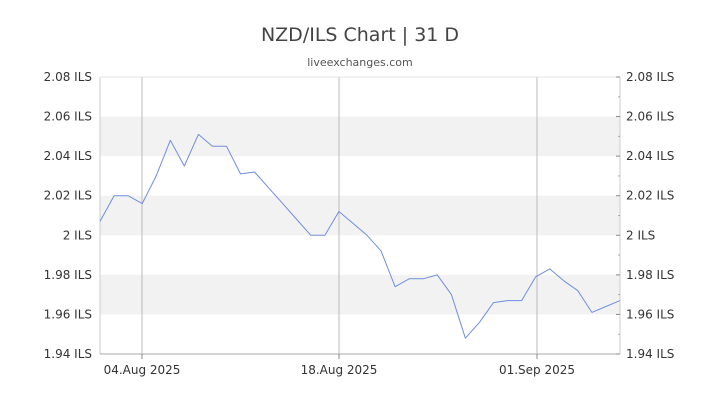  I want to click on x-axis: 04.Aug 2025 18.Aug 2025 01.Sep 2025, so click(339, 365).